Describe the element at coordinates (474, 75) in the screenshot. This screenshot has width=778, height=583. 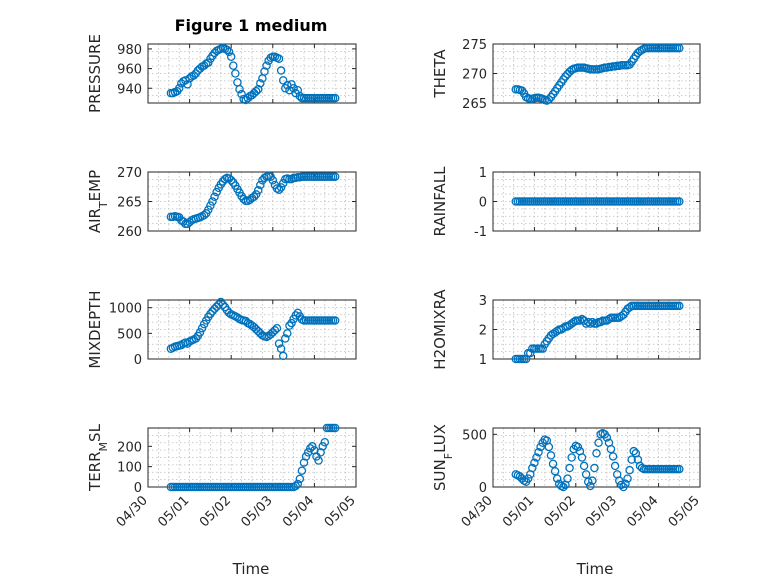
I see `y-tick-label: 270` at that location.